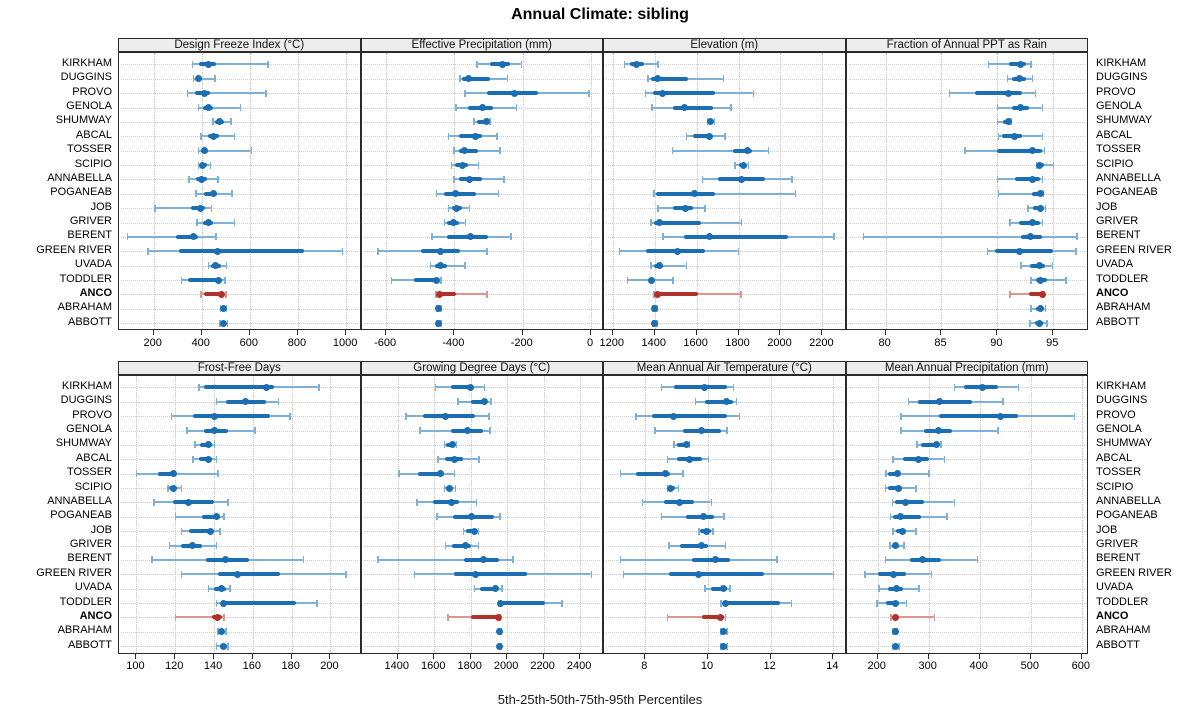  Describe the element at coordinates (218, 632) in the screenshot. I see `cap-p5-abraham` at that location.